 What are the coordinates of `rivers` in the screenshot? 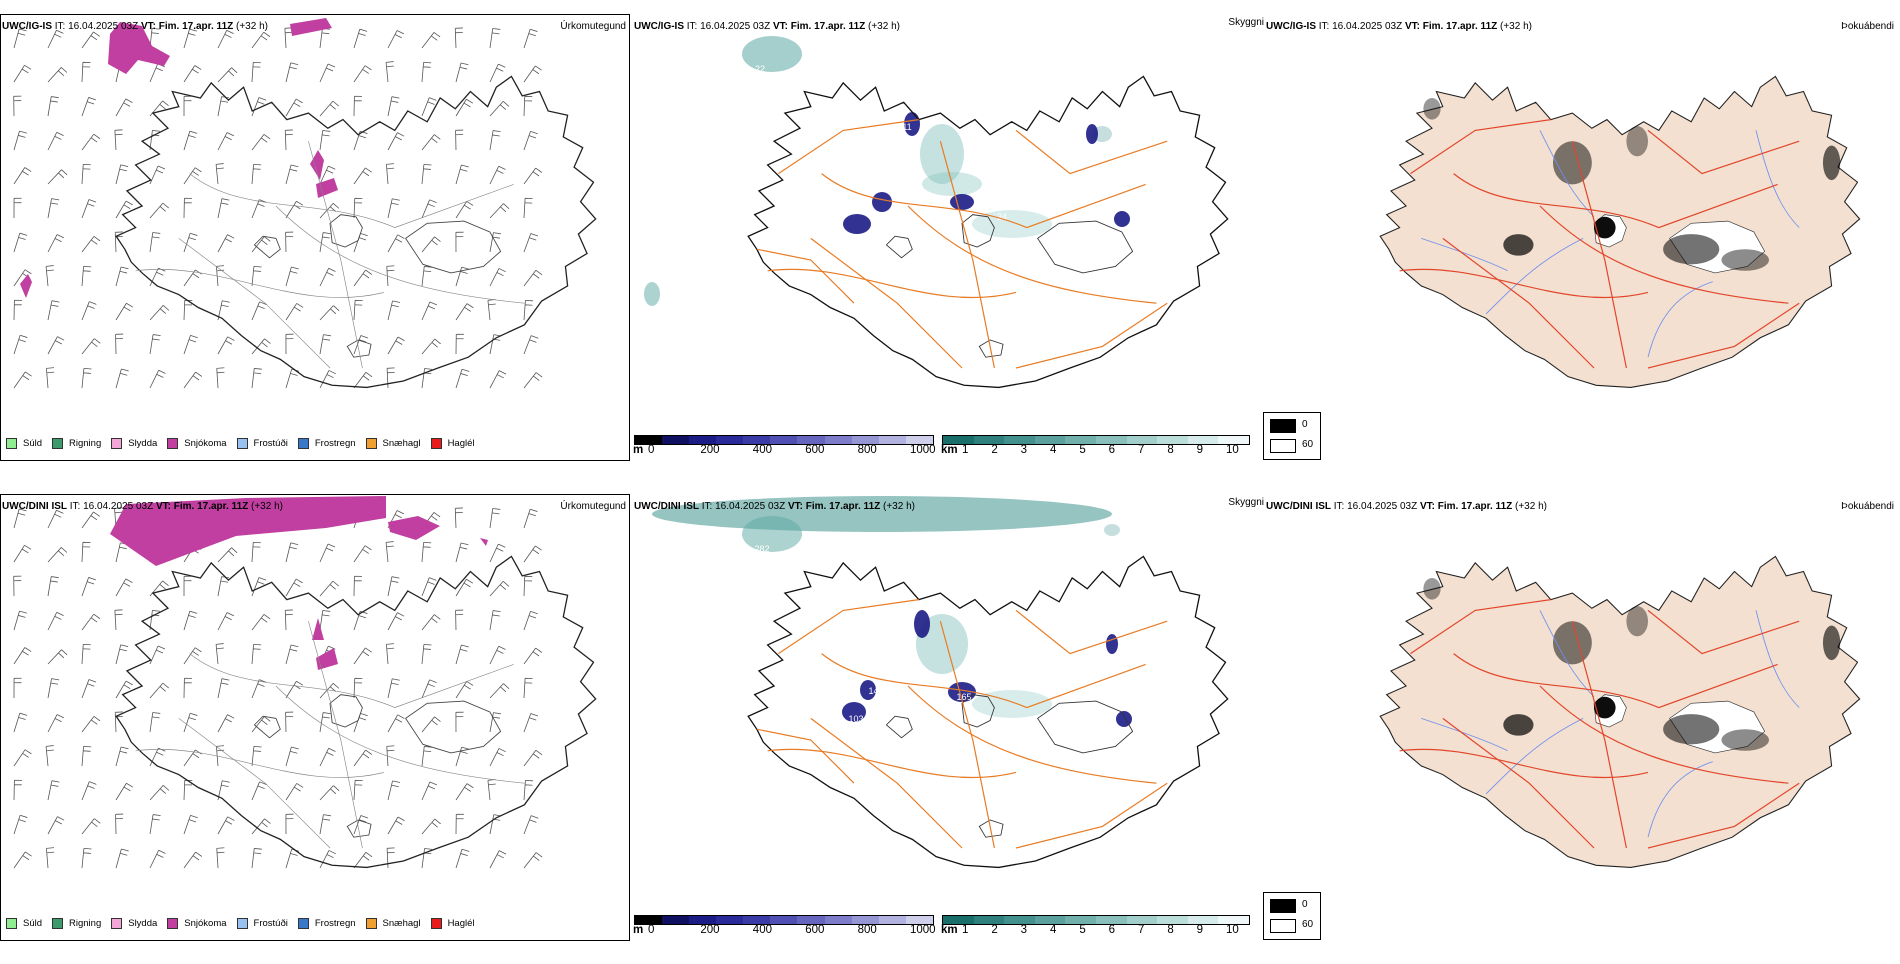 It's located at (1610, 724).